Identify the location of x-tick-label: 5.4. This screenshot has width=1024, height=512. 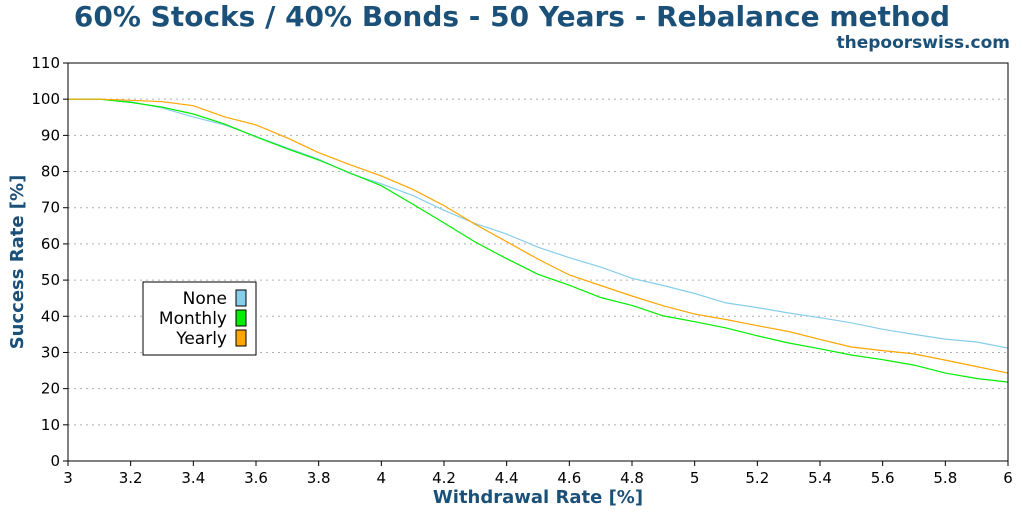
(820, 478).